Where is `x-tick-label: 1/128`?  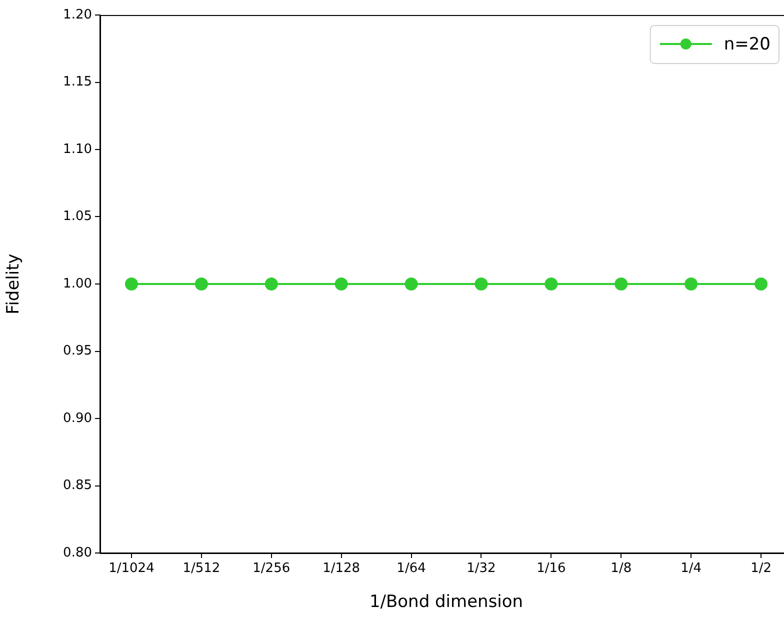 x-tick-label: 1/128 is located at coordinates (341, 568).